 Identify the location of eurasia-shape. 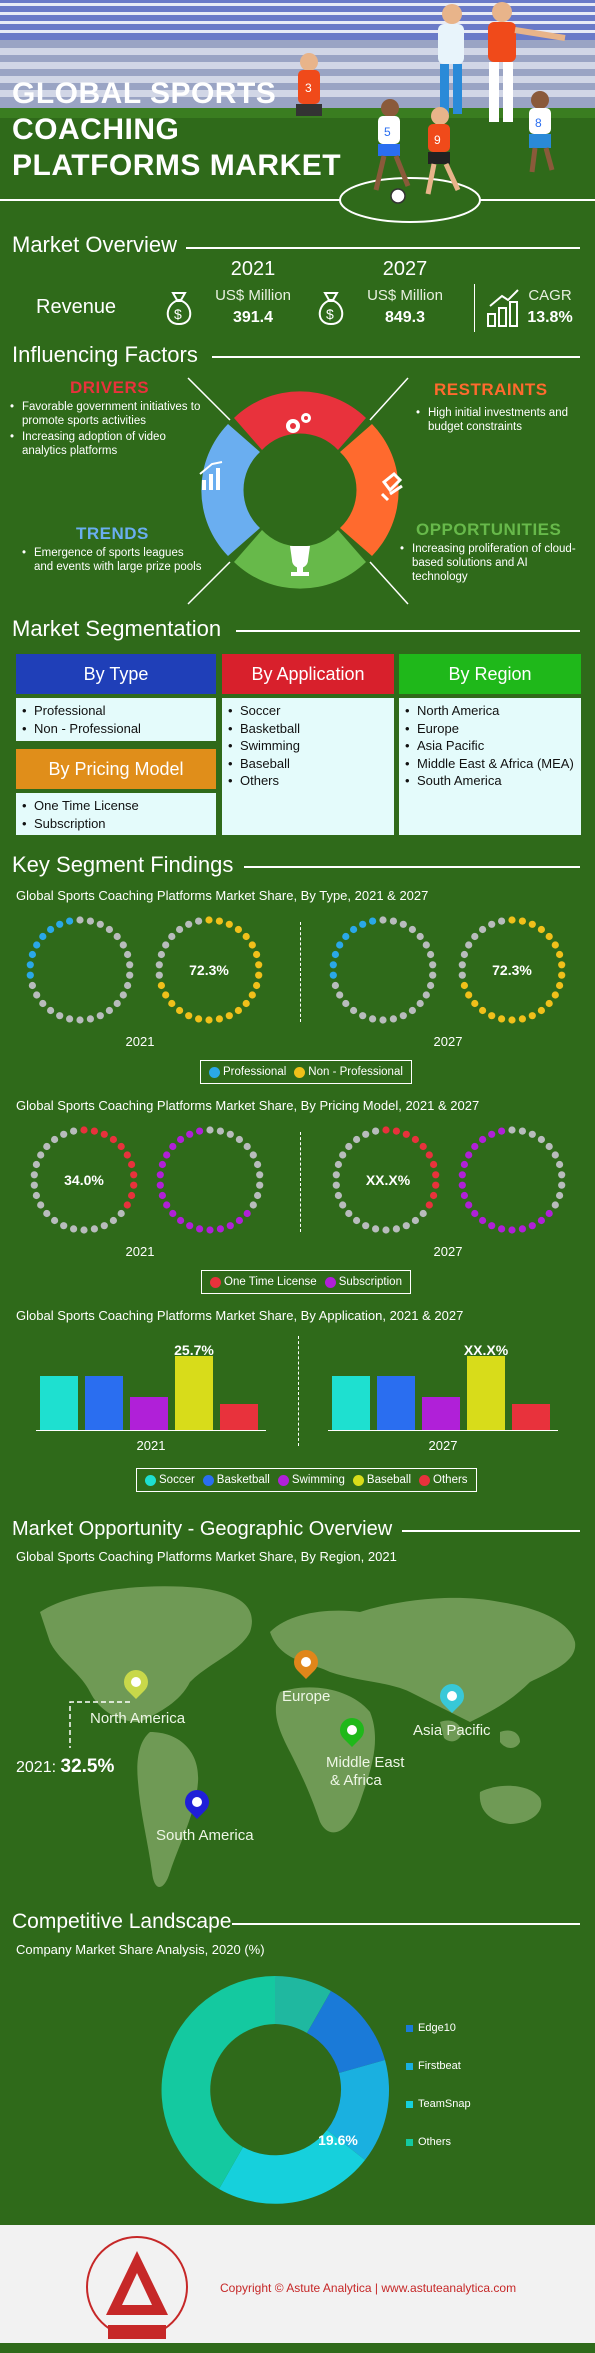
(423, 1659).